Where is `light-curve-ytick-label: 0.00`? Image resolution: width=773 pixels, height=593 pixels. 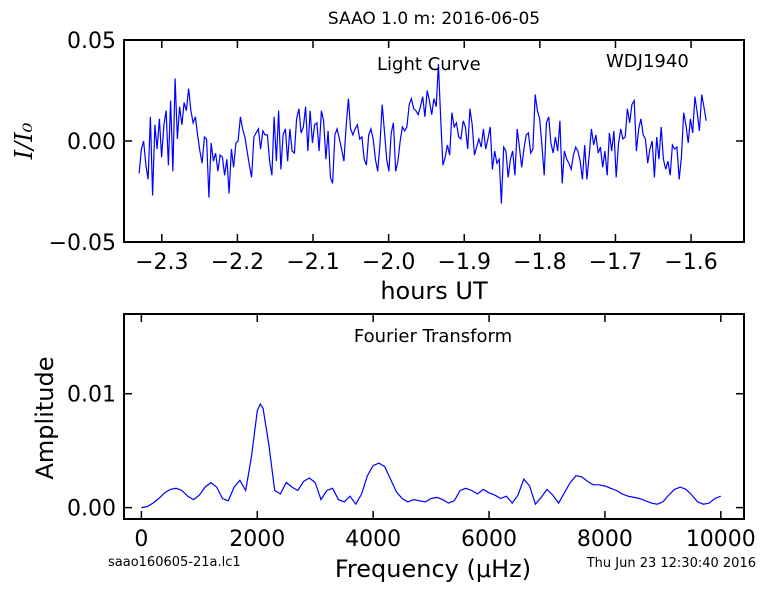
light-curve-ytick-label: 0.00 is located at coordinates (91, 142).